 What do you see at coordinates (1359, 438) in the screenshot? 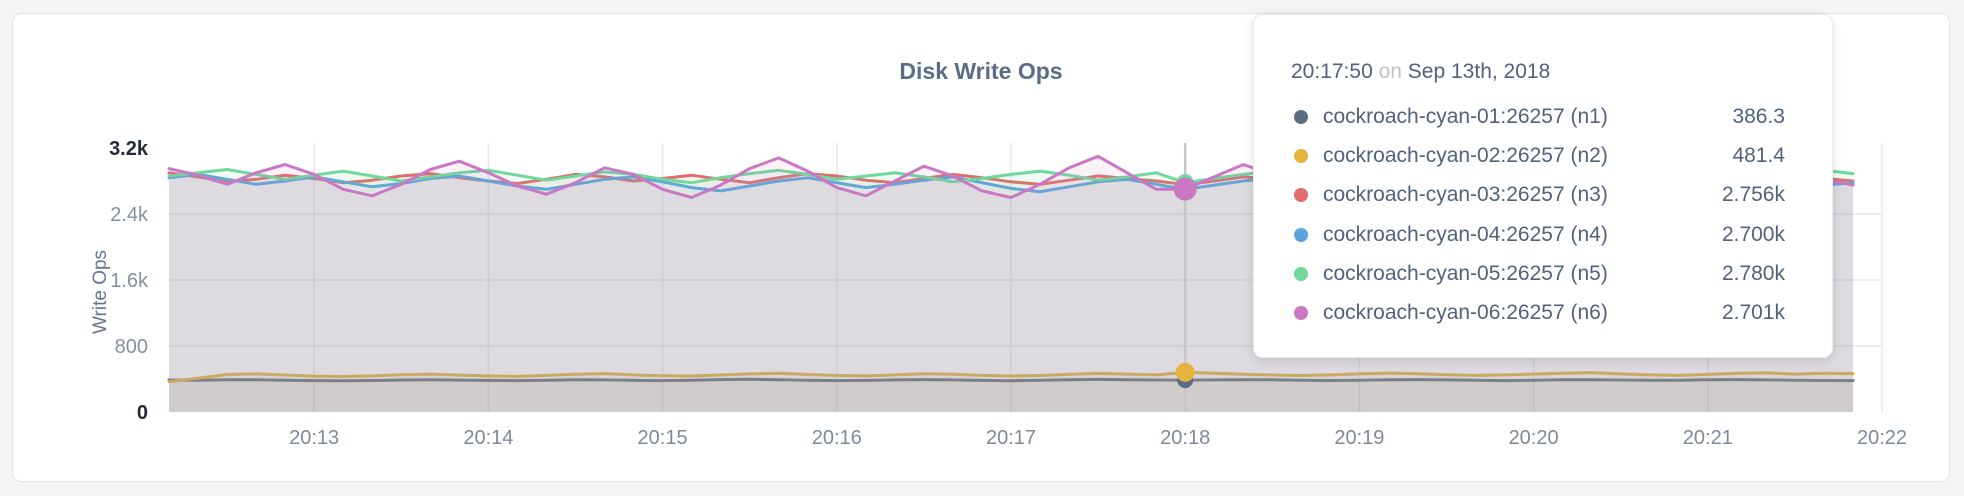
I see `x-tick-label: 20:19` at bounding box center [1359, 438].